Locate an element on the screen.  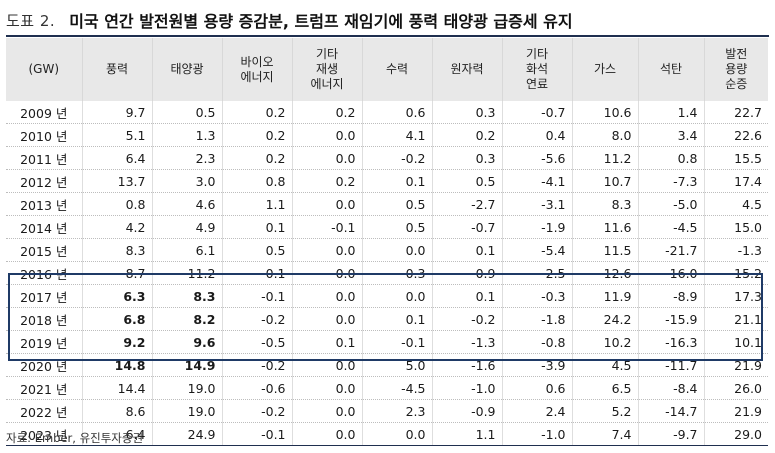
year-cell: 2012 년 is located at coordinates (44, 181).